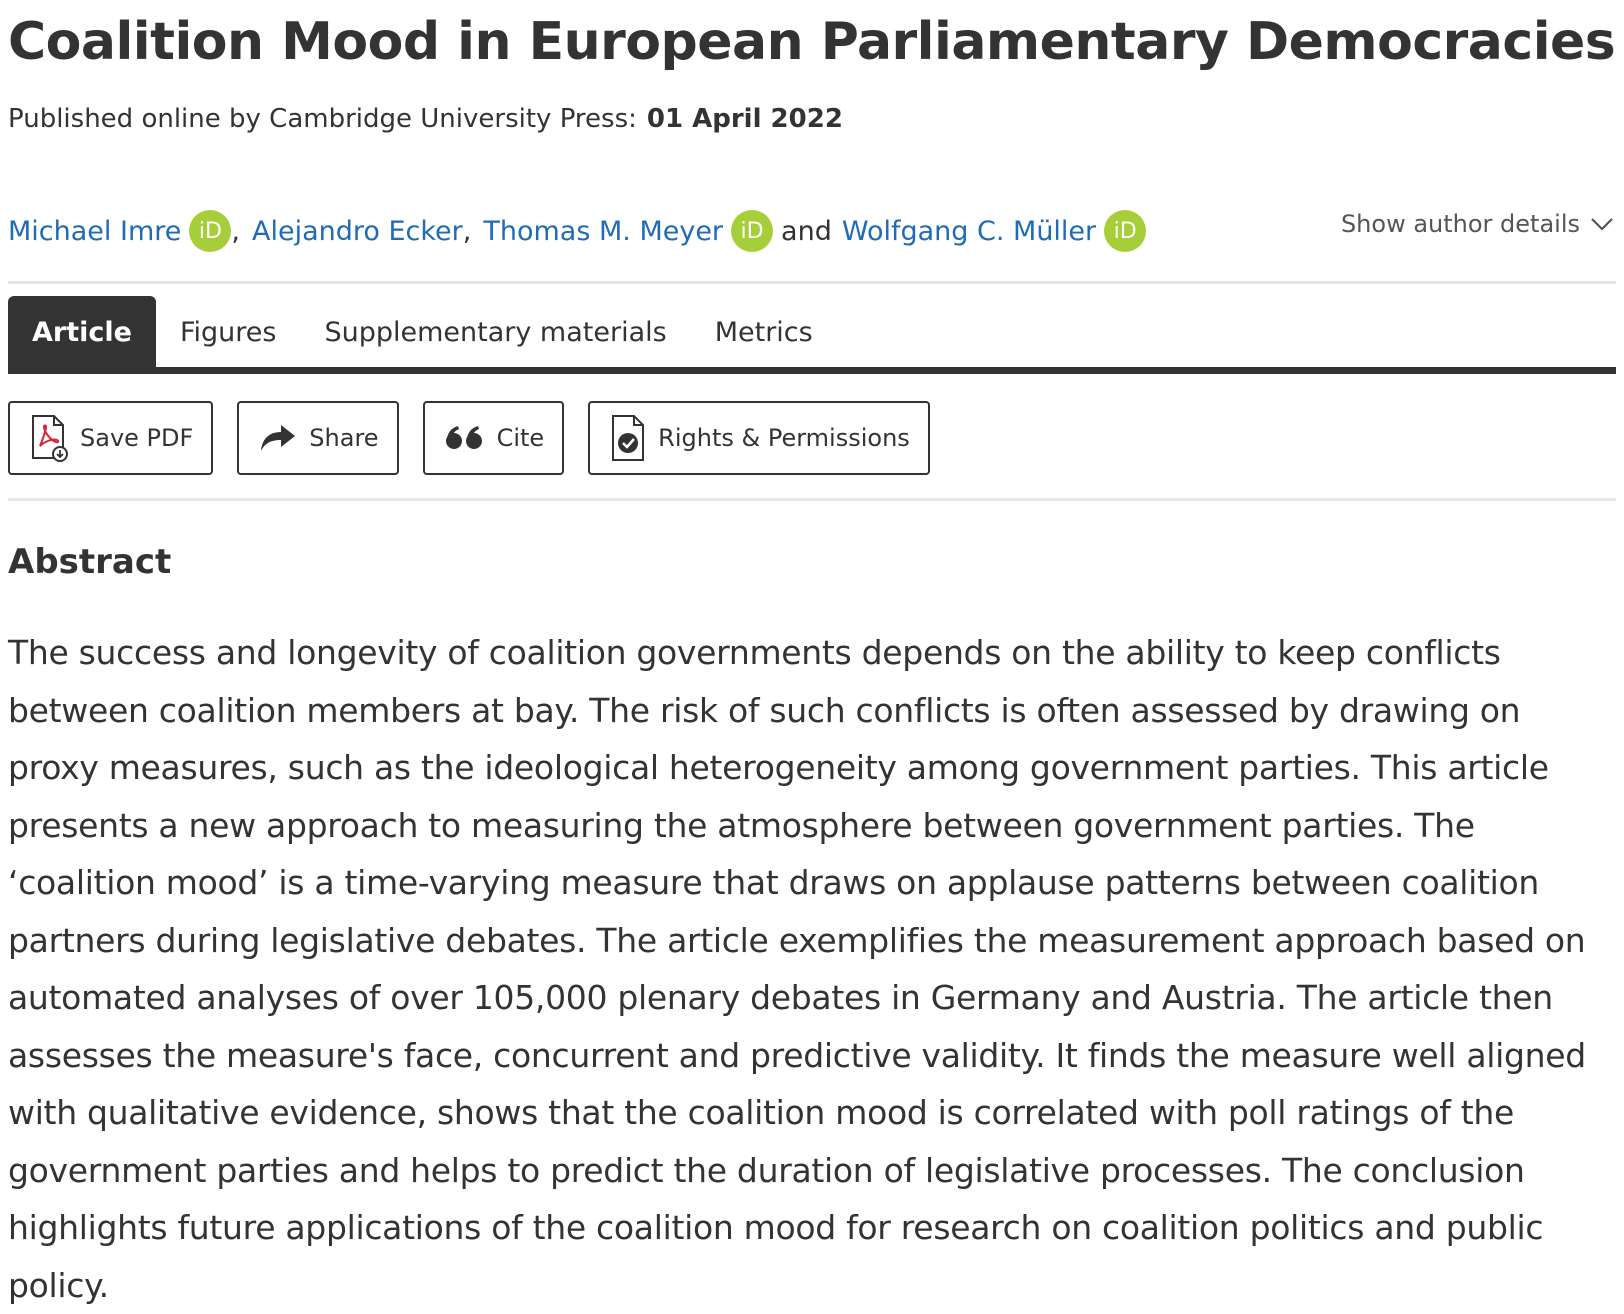 Image resolution: width=1624 pixels, height=1314 pixels. Describe the element at coordinates (812, 499) in the screenshot. I see `actions-divider` at that location.